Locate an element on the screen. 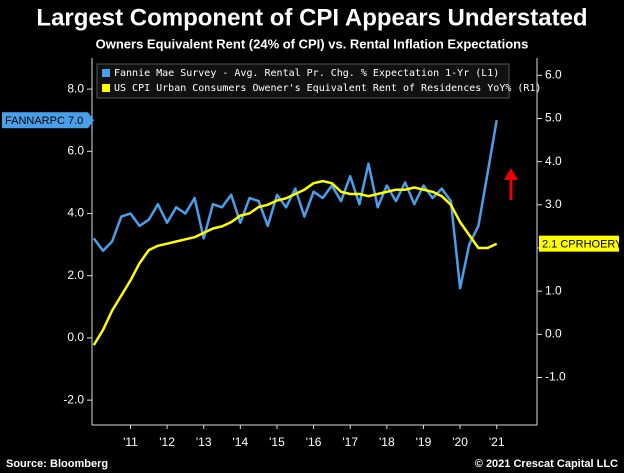 This screenshot has height=473, width=624. x-tick-label: '12 is located at coordinates (167, 442).